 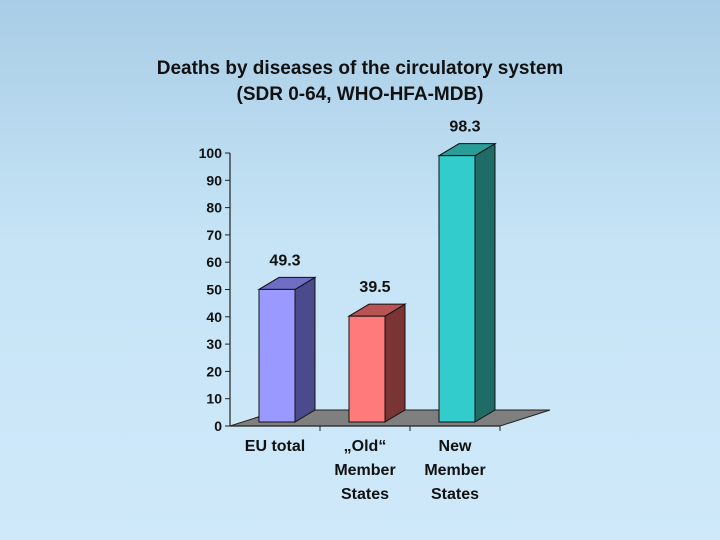 I want to click on data-label: 49.3, so click(x=284, y=260).